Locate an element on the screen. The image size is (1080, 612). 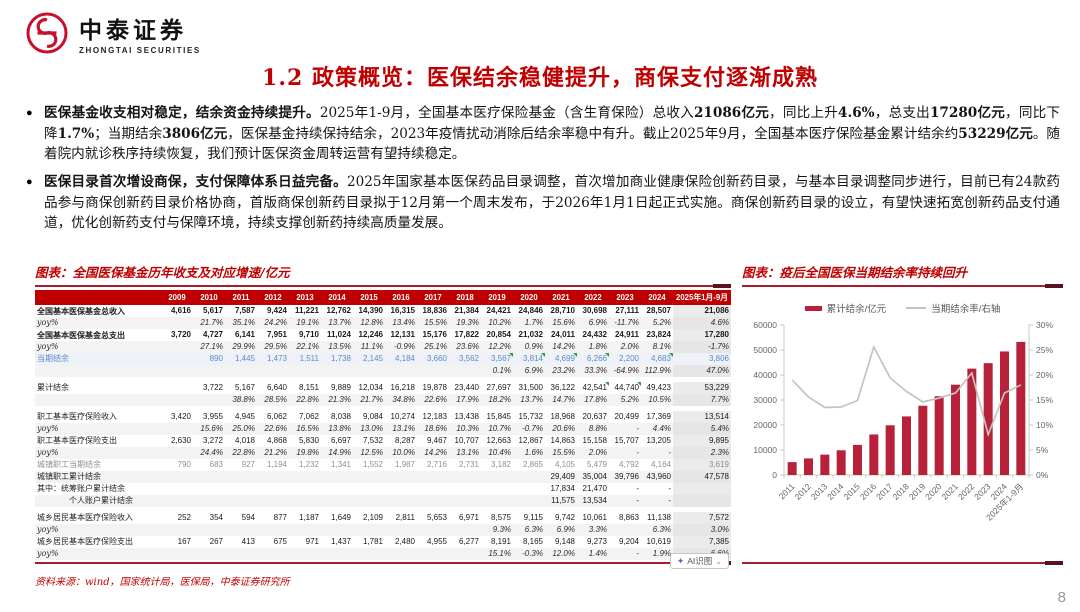
col-header-year: 2024 is located at coordinates (657, 297).